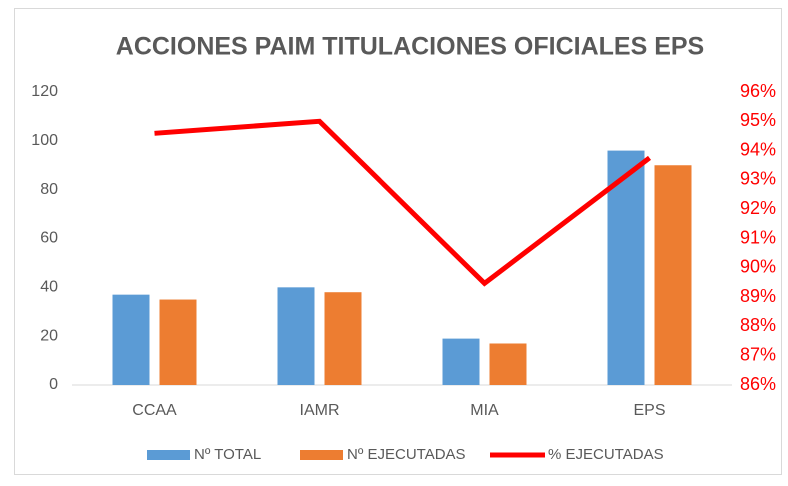 The width and height of the screenshot is (788, 486). Describe the element at coordinates (49, 287) in the screenshot. I see `y-tick-label: 40` at that location.